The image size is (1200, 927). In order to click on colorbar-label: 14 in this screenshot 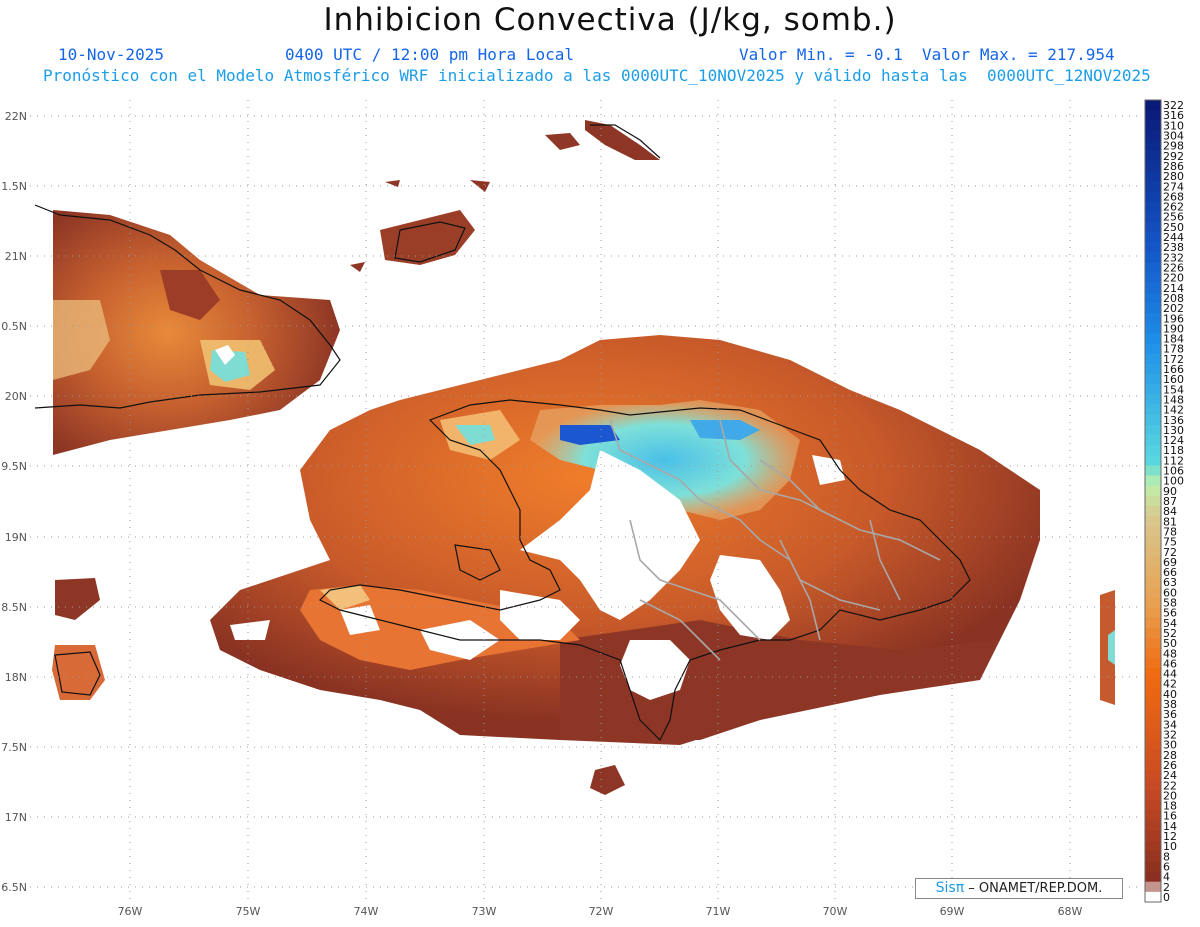, I will do `click(1170, 826)`.